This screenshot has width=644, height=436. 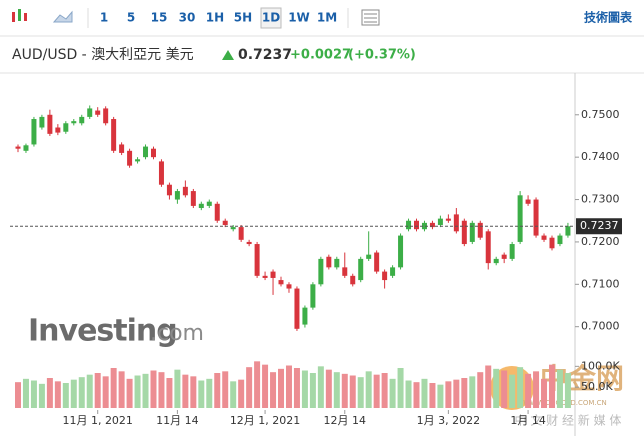 I want to click on site-slogan: 中 文 财 经 新 媒 体, so click(x=568, y=420).